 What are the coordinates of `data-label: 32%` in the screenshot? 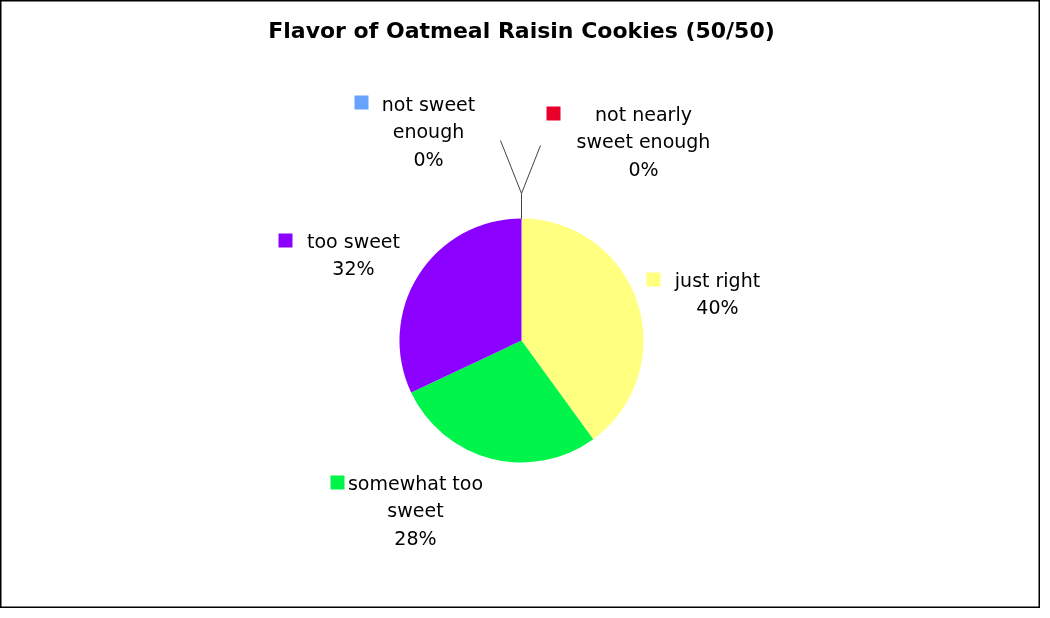 It's located at (353, 268).